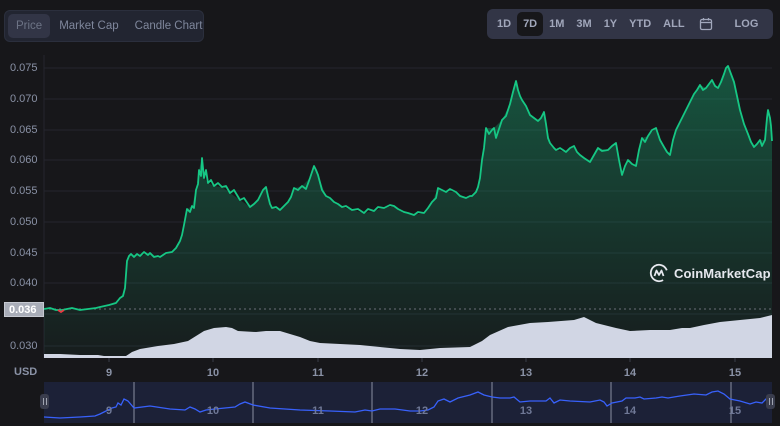  Describe the element at coordinates (24, 253) in the screenshot. I see `y-tick-label: 0.045` at that location.